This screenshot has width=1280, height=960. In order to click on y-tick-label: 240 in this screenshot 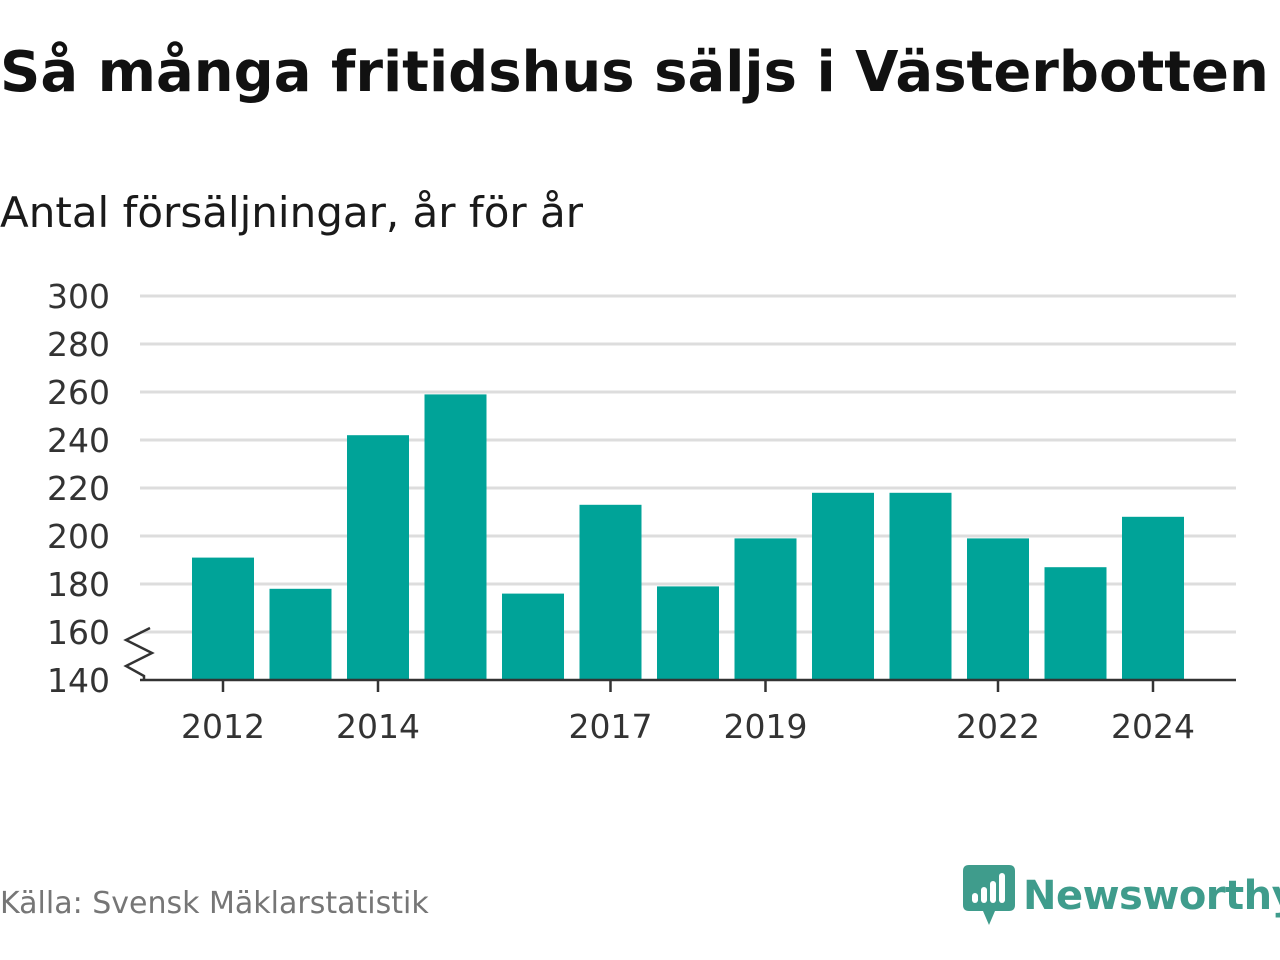, I will do `click(78, 440)`.